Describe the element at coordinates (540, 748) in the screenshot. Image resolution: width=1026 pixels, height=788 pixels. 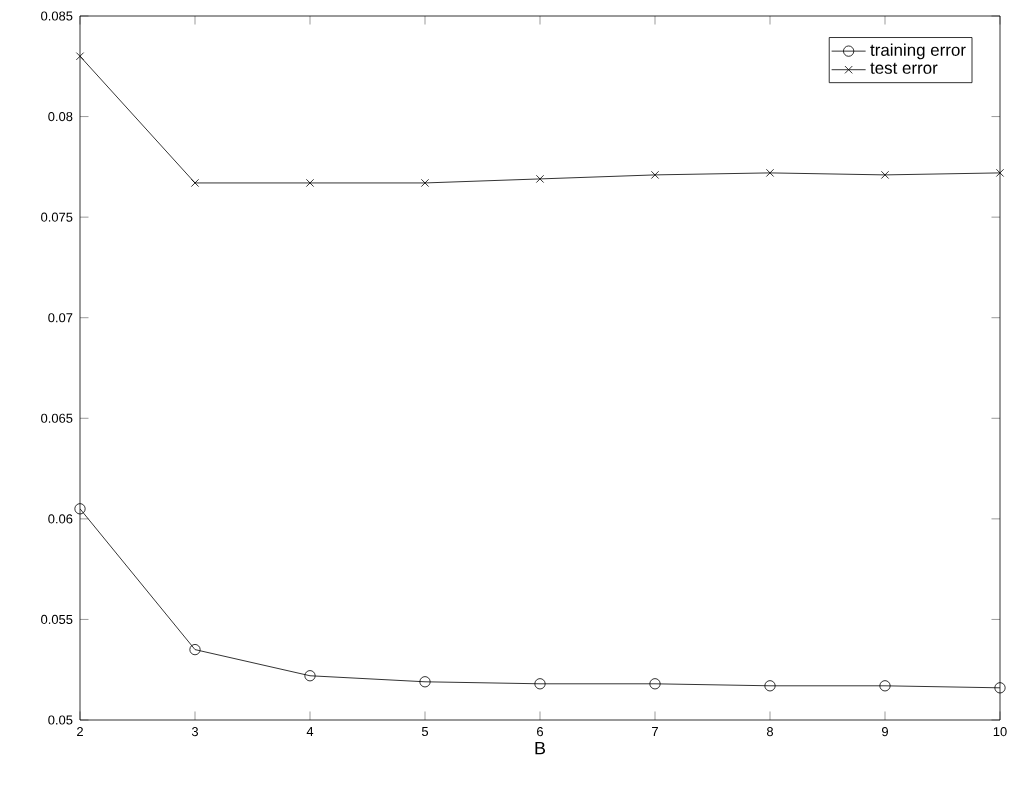
I see `x-axis-title: B` at that location.